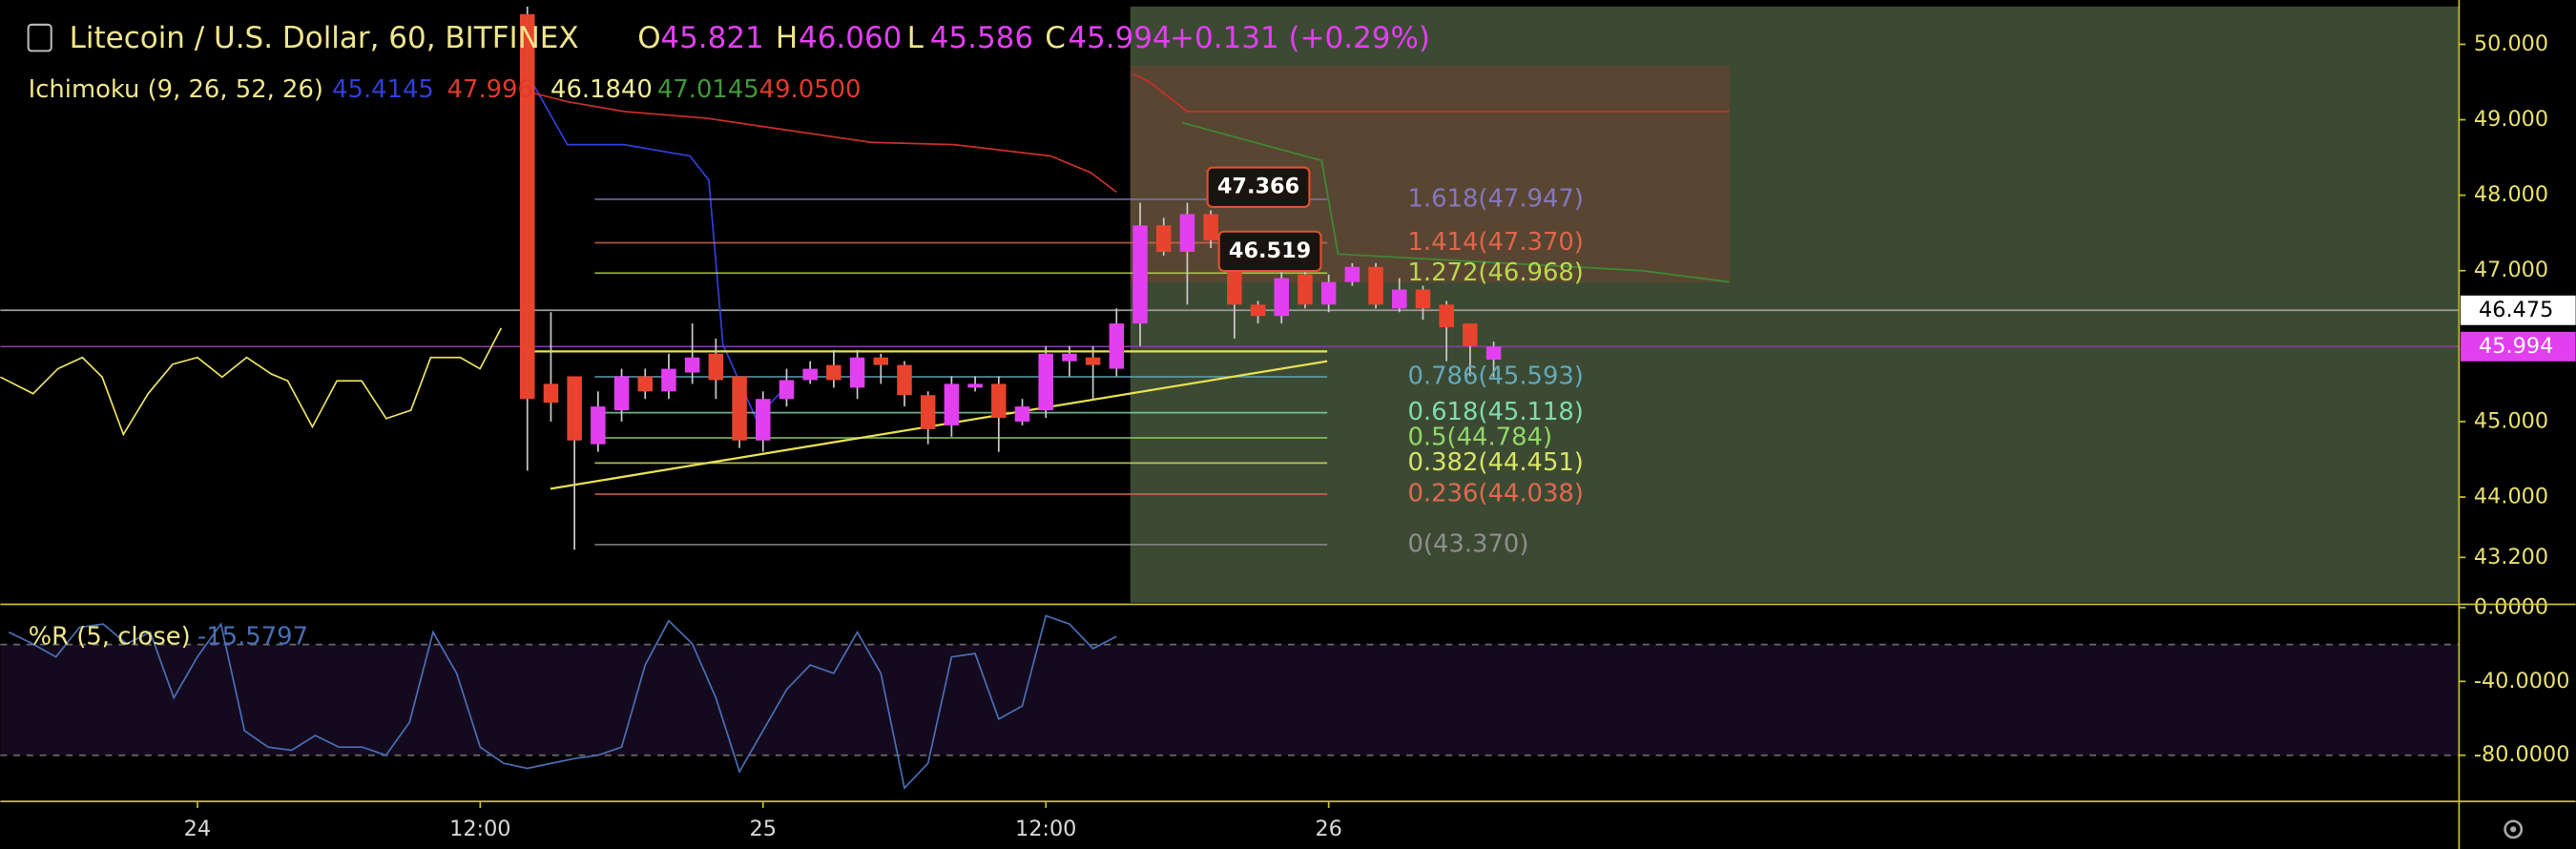  I want to click on x-tick-label: 26, so click(1328, 829).